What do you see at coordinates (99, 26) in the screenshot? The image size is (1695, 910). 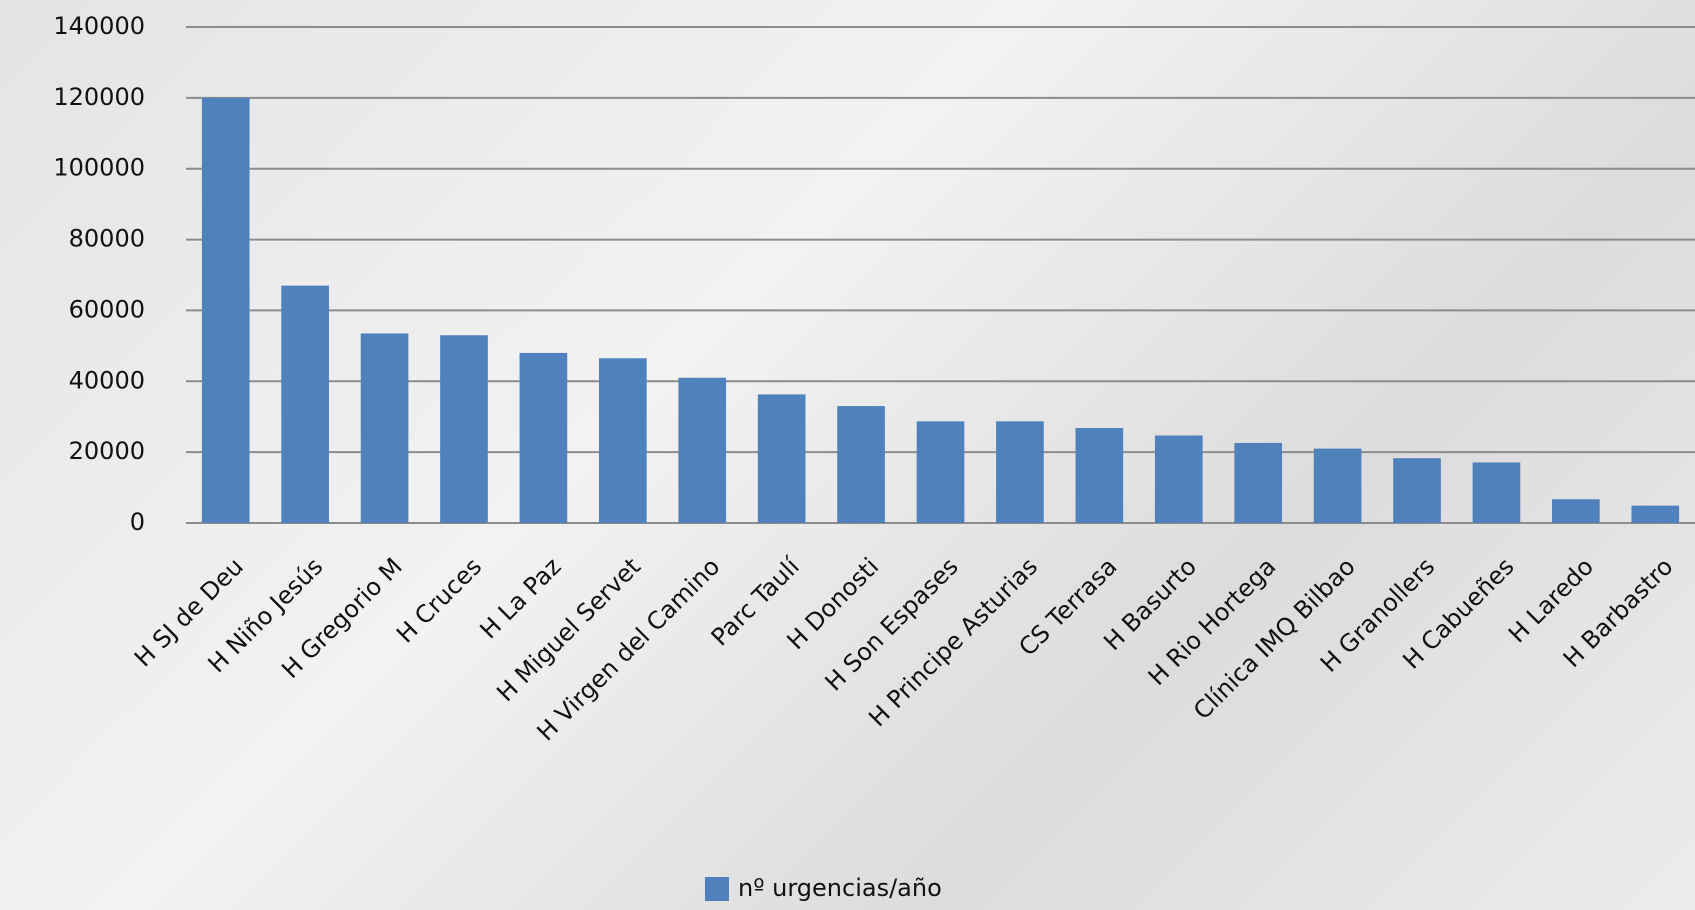 I see `y-tick-label: 140000` at bounding box center [99, 26].